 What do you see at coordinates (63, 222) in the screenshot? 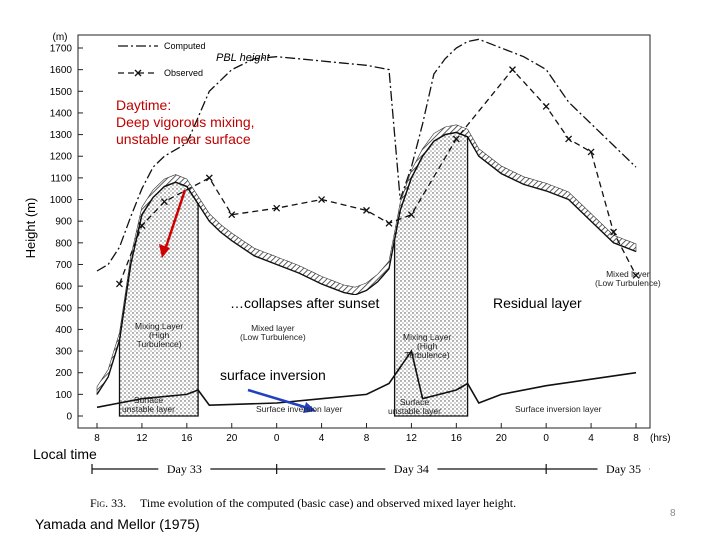
I see `y-tick-label: 900` at bounding box center [63, 222].